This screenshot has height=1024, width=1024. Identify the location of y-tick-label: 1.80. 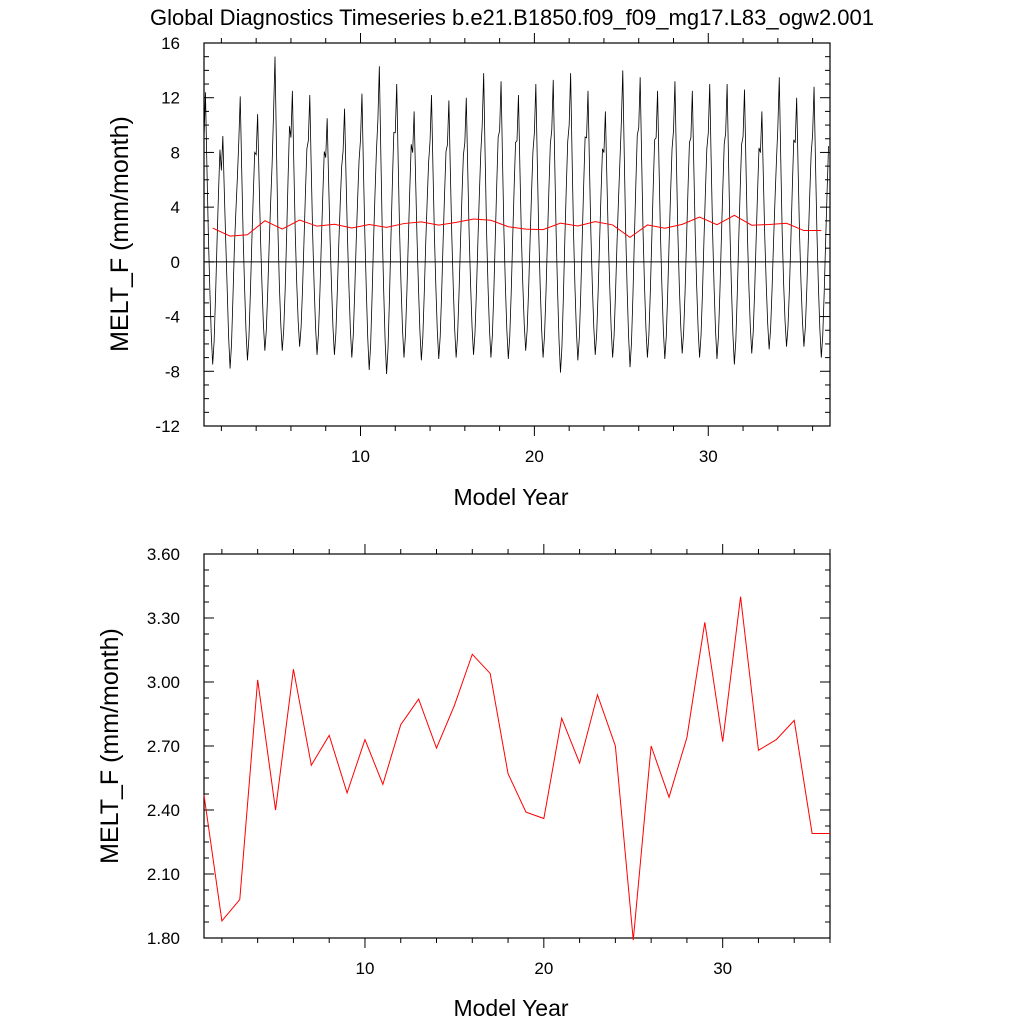
(163, 938).